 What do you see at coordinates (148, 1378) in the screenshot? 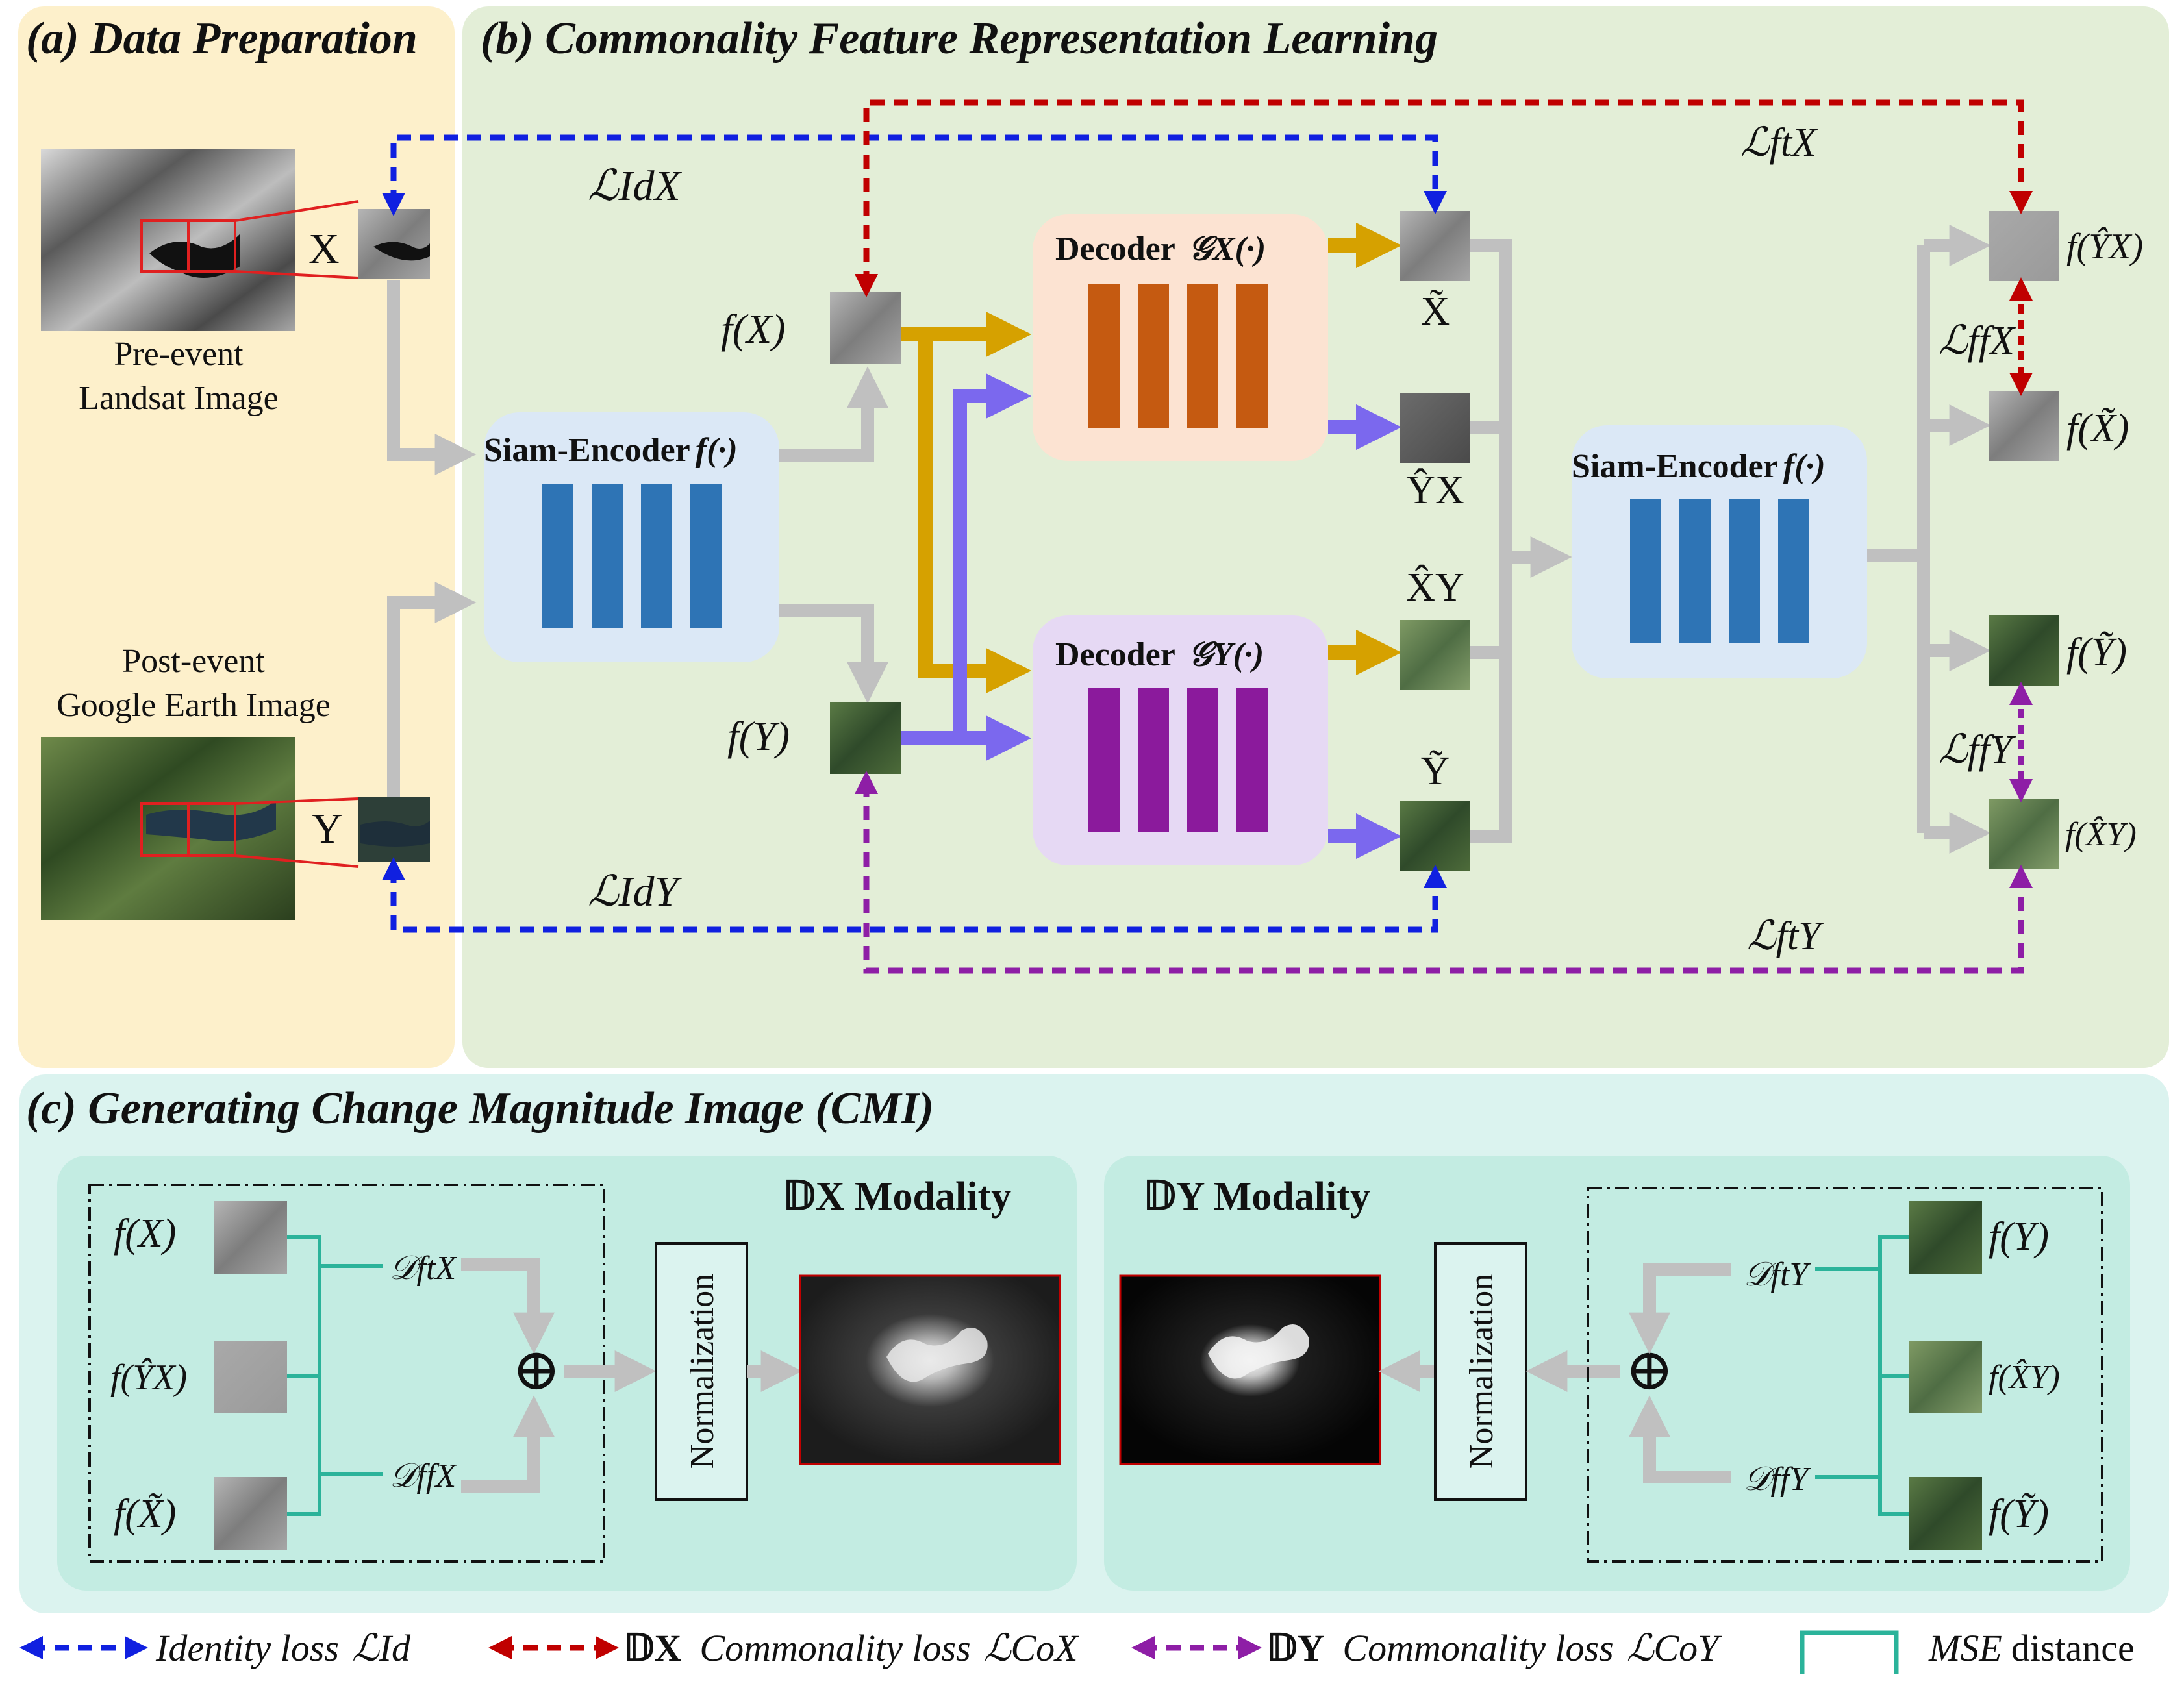
I see `dx-f-yhatx-label: f(ŶX)` at bounding box center [148, 1378].